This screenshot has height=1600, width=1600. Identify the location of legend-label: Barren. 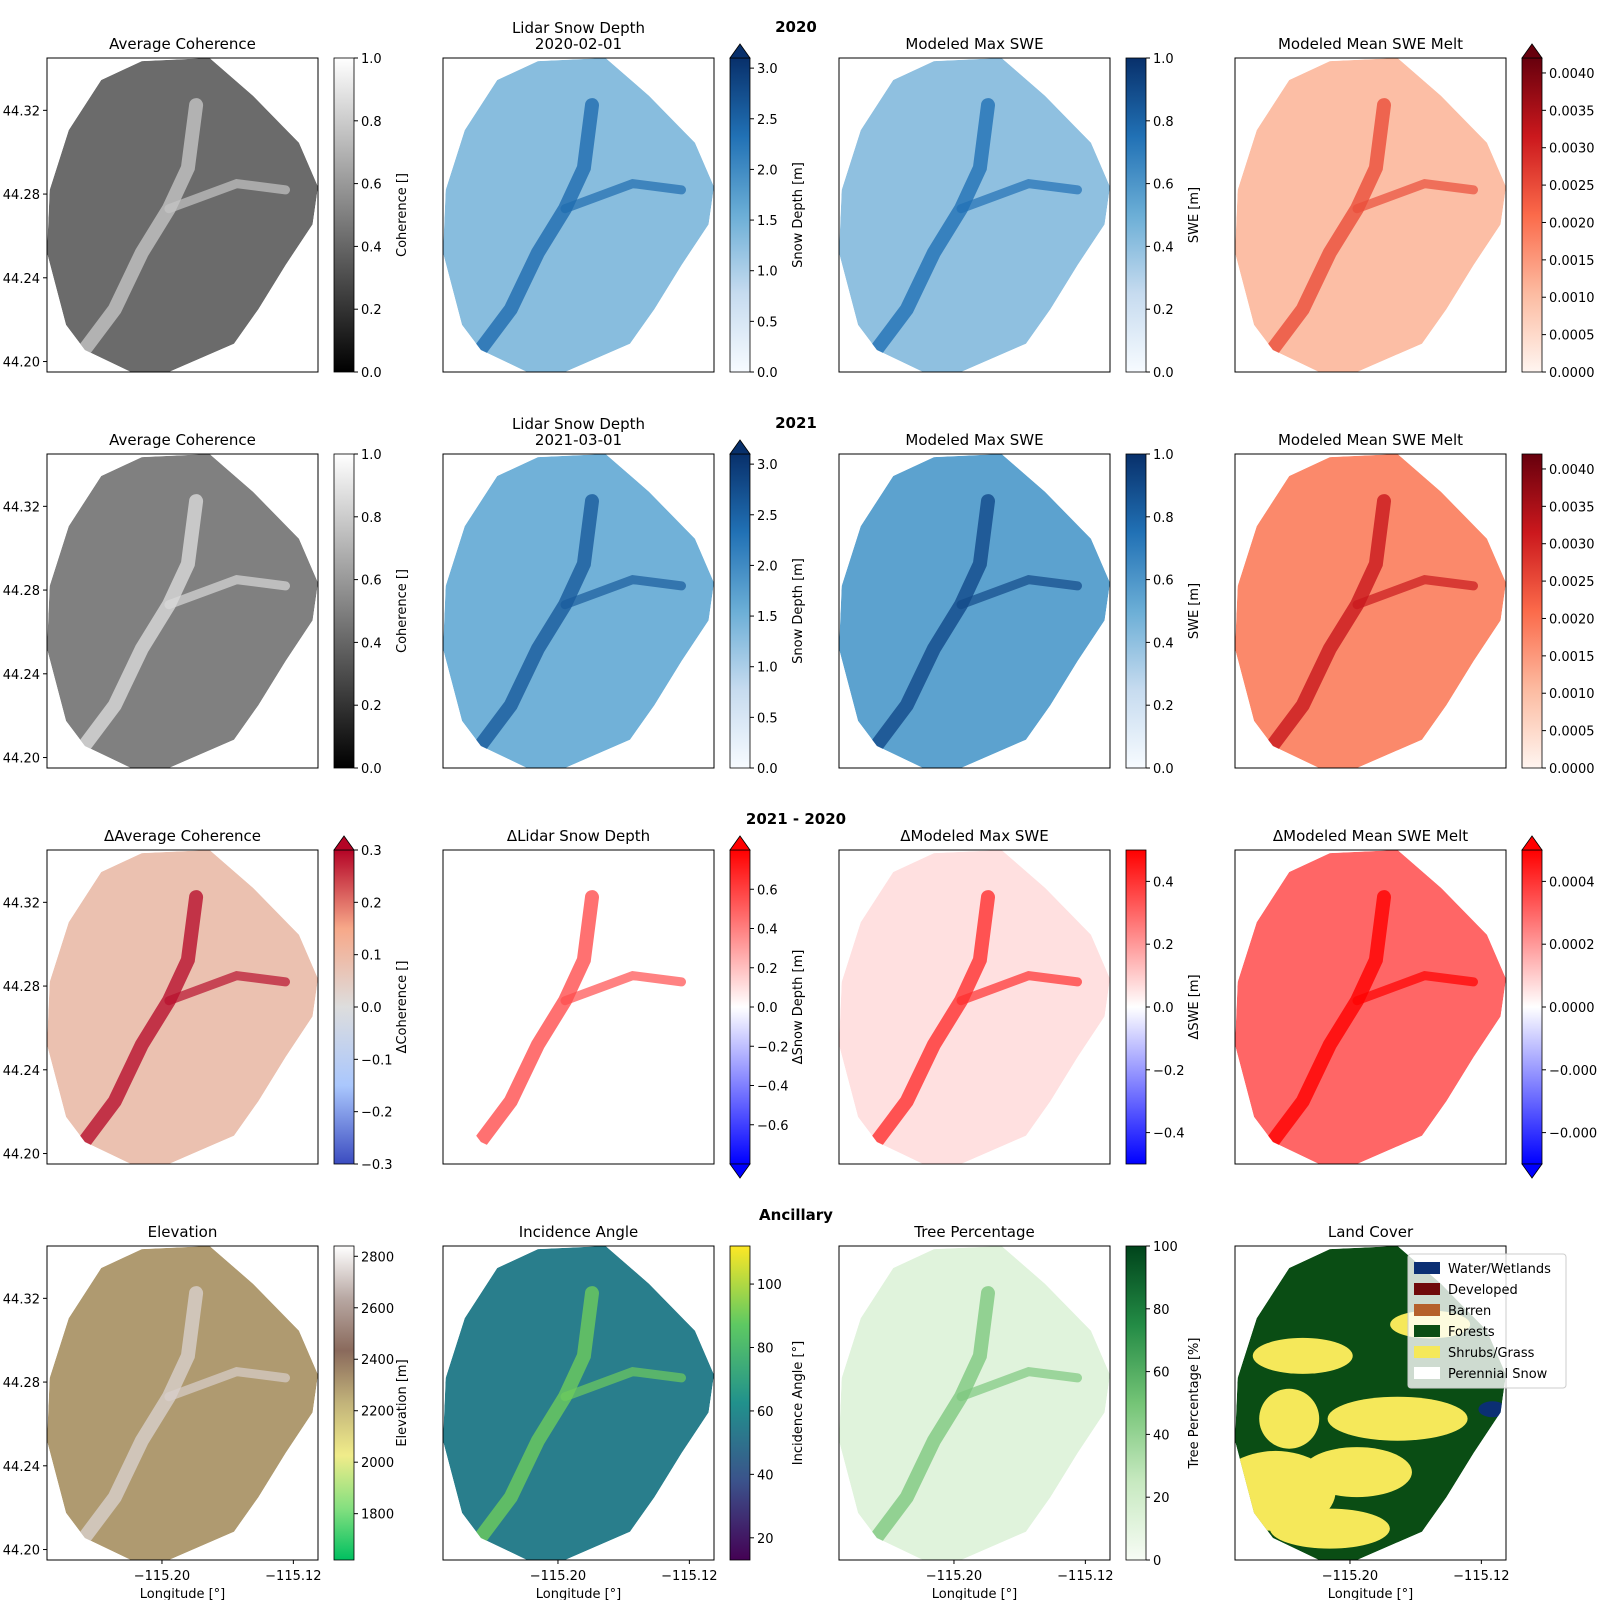
(1469, 1311).